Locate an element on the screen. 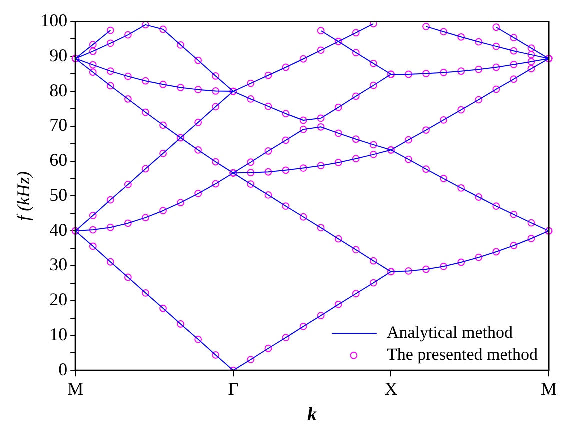  x-tick-label: Γ is located at coordinates (233, 389).